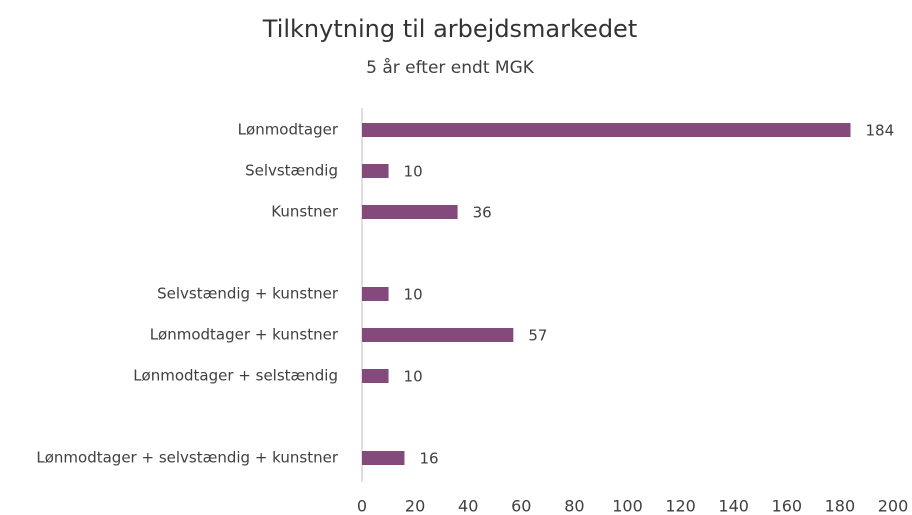 The image size is (912, 515). What do you see at coordinates (680, 506) in the screenshot?
I see `x-tick-label: 120` at bounding box center [680, 506].